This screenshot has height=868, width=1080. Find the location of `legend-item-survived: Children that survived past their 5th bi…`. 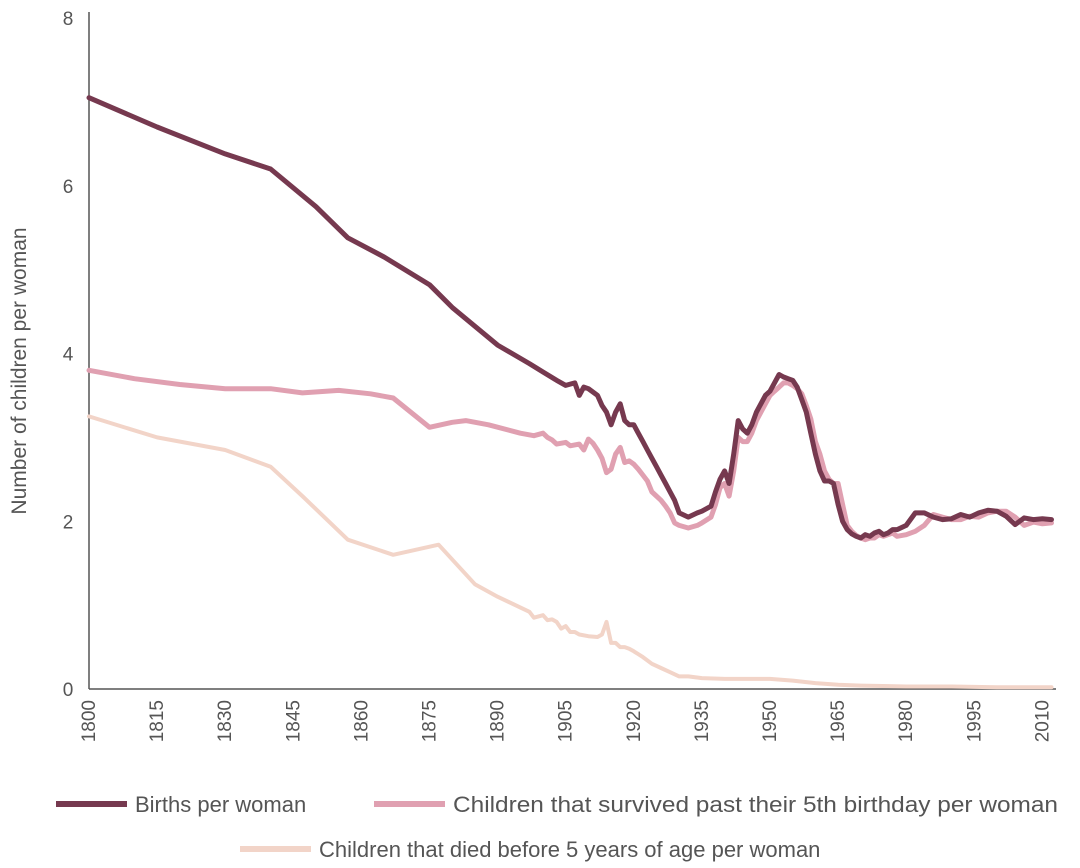

legend-item-survived: Children that survived past their 5th bi… is located at coordinates (716, 804).